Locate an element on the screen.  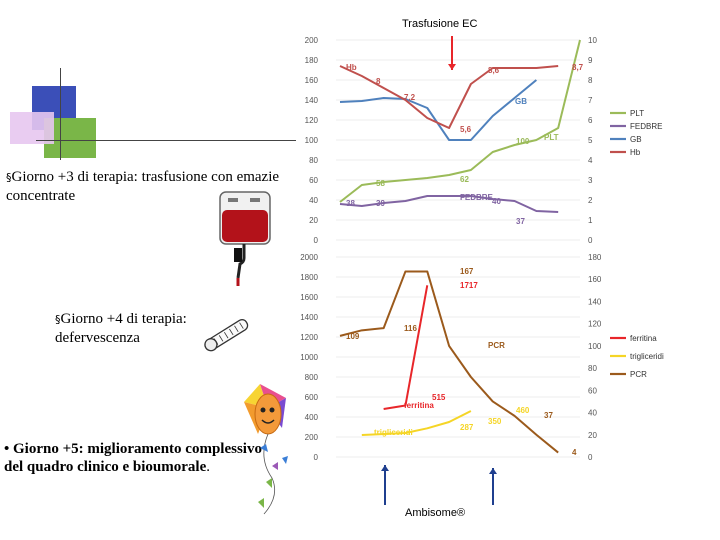
legend-entry: PLT is located at coordinates (637, 113).